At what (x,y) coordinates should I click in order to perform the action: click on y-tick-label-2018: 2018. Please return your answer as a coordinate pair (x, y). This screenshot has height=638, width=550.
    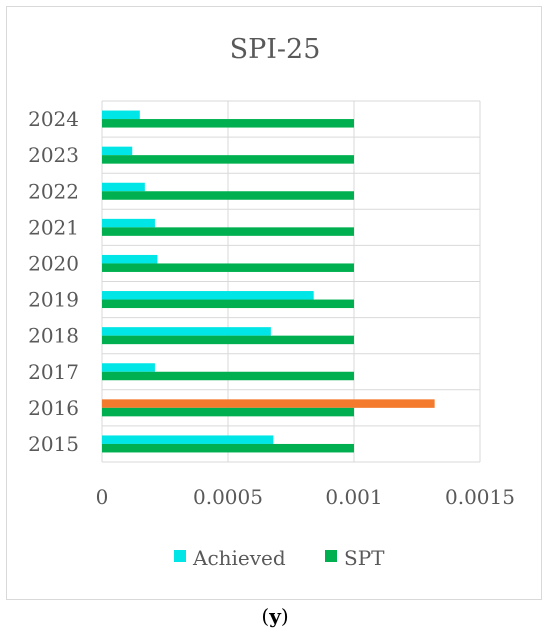
    Looking at the image, I should click on (53, 336).